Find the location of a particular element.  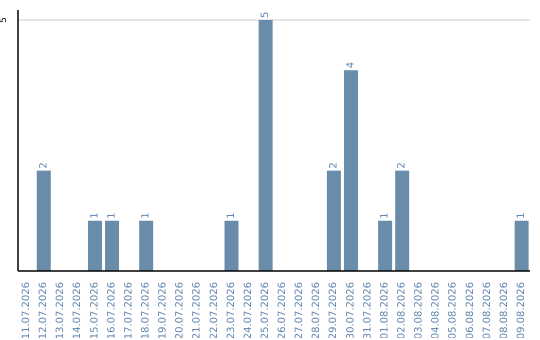

data-label: 5 is located at coordinates (266, 15).